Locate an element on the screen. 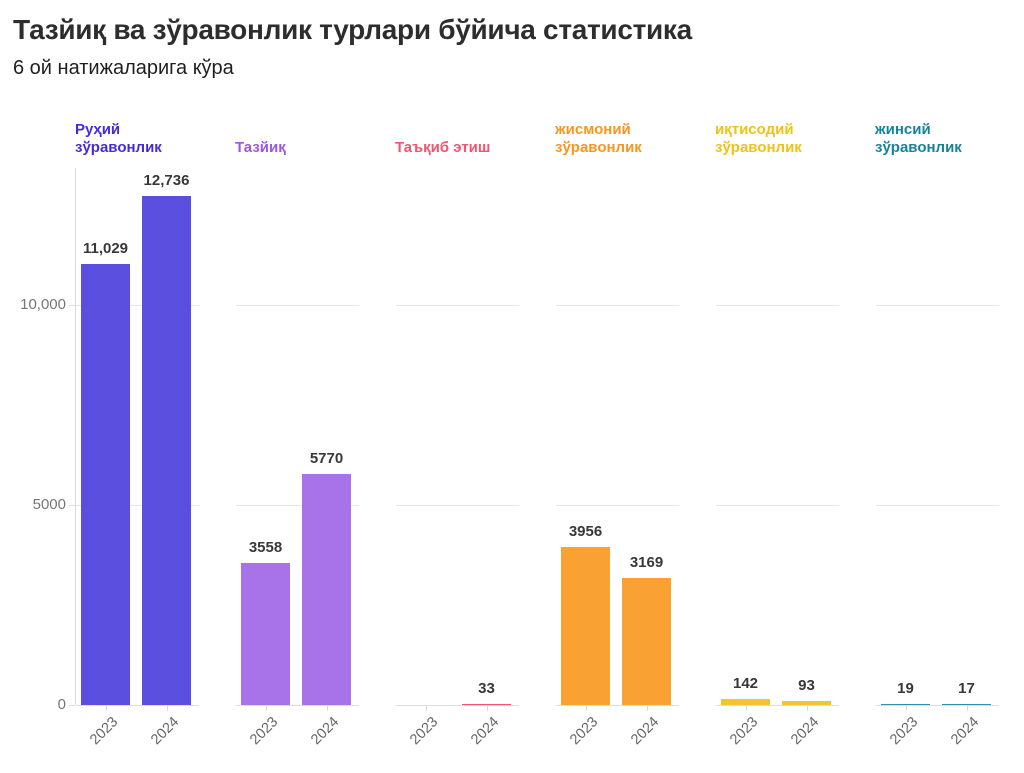 This screenshot has height=773, width=1024. bar-value-label: 5770 is located at coordinates (326, 459).